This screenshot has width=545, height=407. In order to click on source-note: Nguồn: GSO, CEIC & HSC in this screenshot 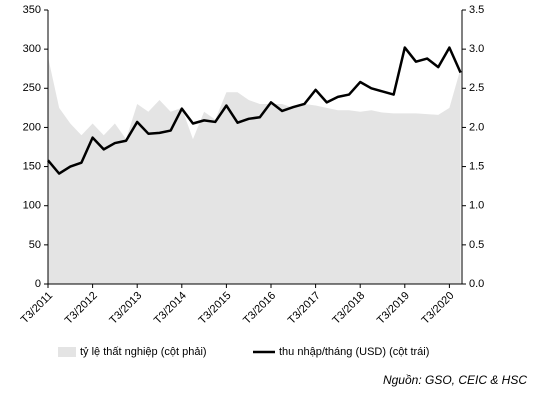, I will do `click(455, 380)`.